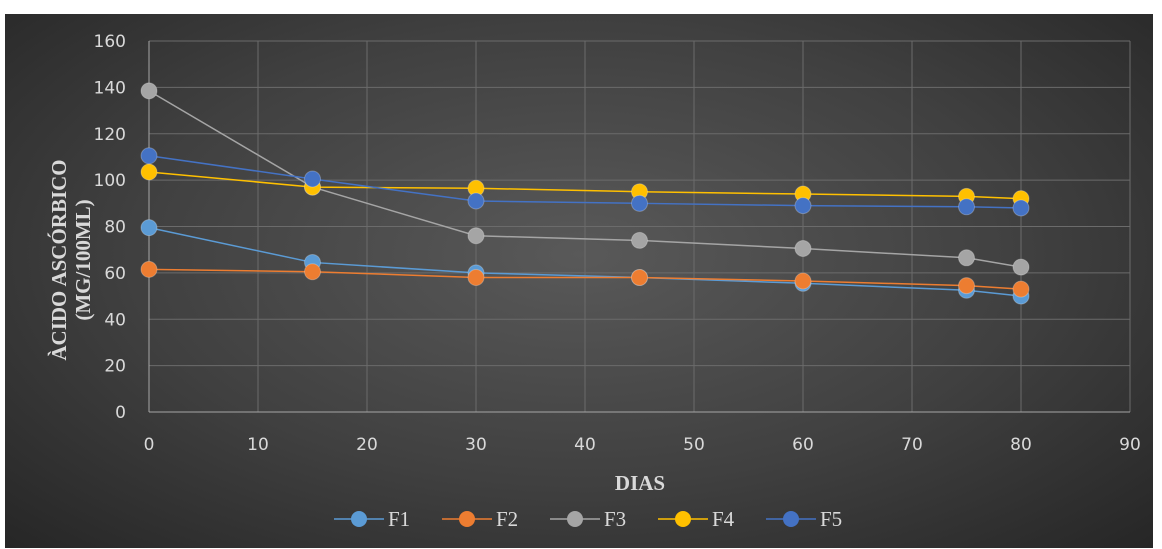 This screenshot has width=1162, height=549. What do you see at coordinates (1021, 445) in the screenshot?
I see `x-tick-label: 80` at bounding box center [1021, 445].